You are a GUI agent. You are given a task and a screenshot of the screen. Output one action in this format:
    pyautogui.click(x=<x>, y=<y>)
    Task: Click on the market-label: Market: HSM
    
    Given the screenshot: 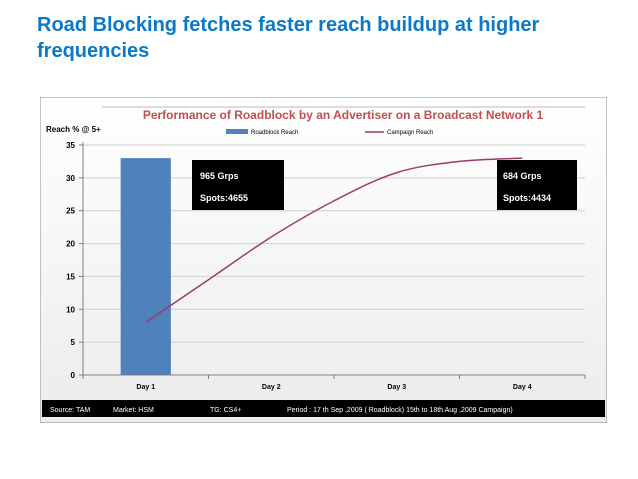 What is the action you would take?
    pyautogui.click(x=133, y=410)
    